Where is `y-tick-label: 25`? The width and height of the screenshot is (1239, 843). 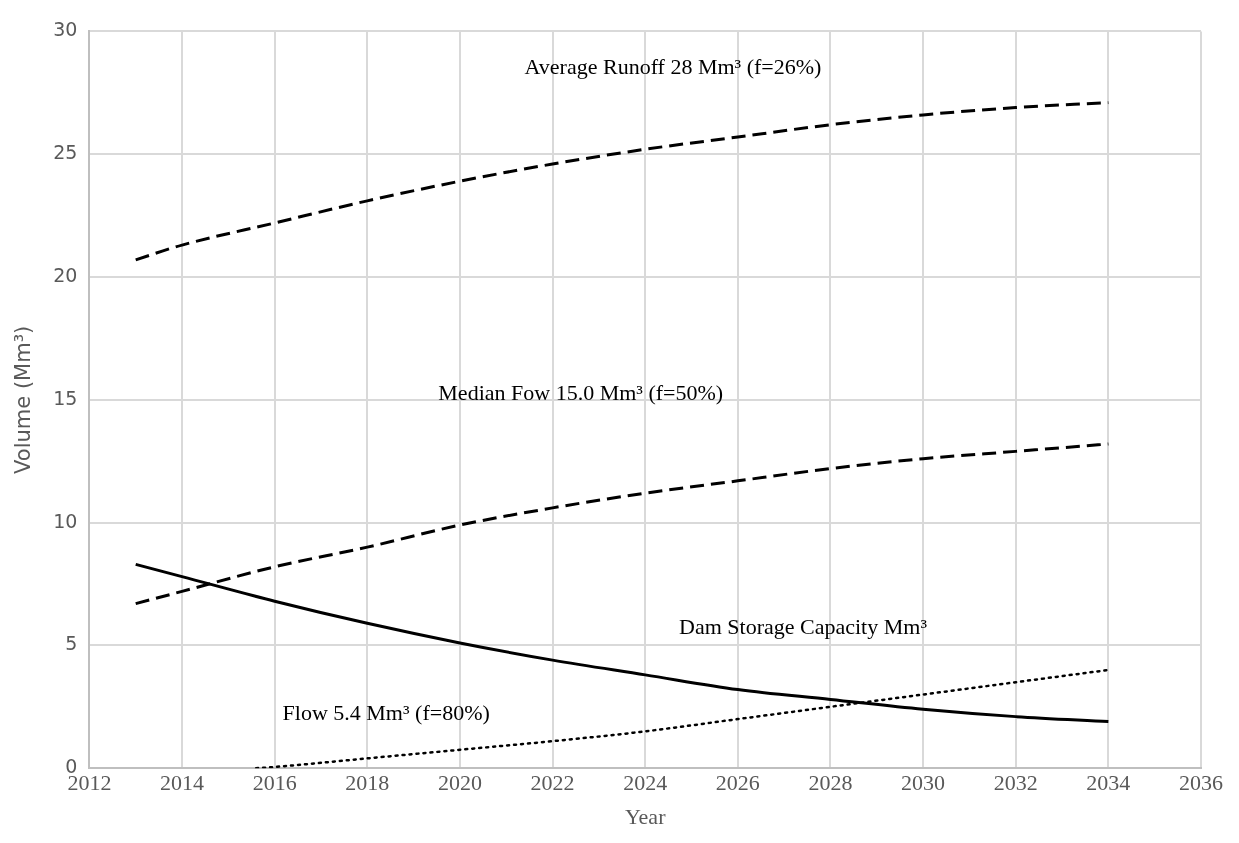
y-tick-label: 25 is located at coordinates (65, 152).